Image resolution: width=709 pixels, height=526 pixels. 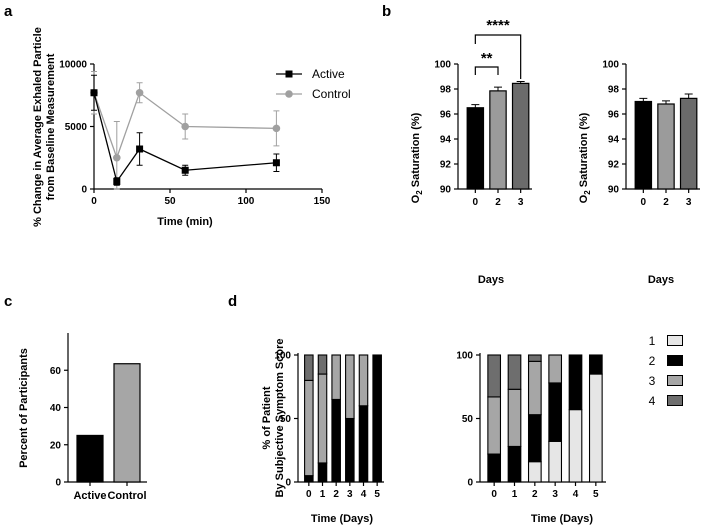 What do you see at coordinates (491, 280) in the screenshot?
I see `b-left-xlabel: Days` at bounding box center [491, 280].